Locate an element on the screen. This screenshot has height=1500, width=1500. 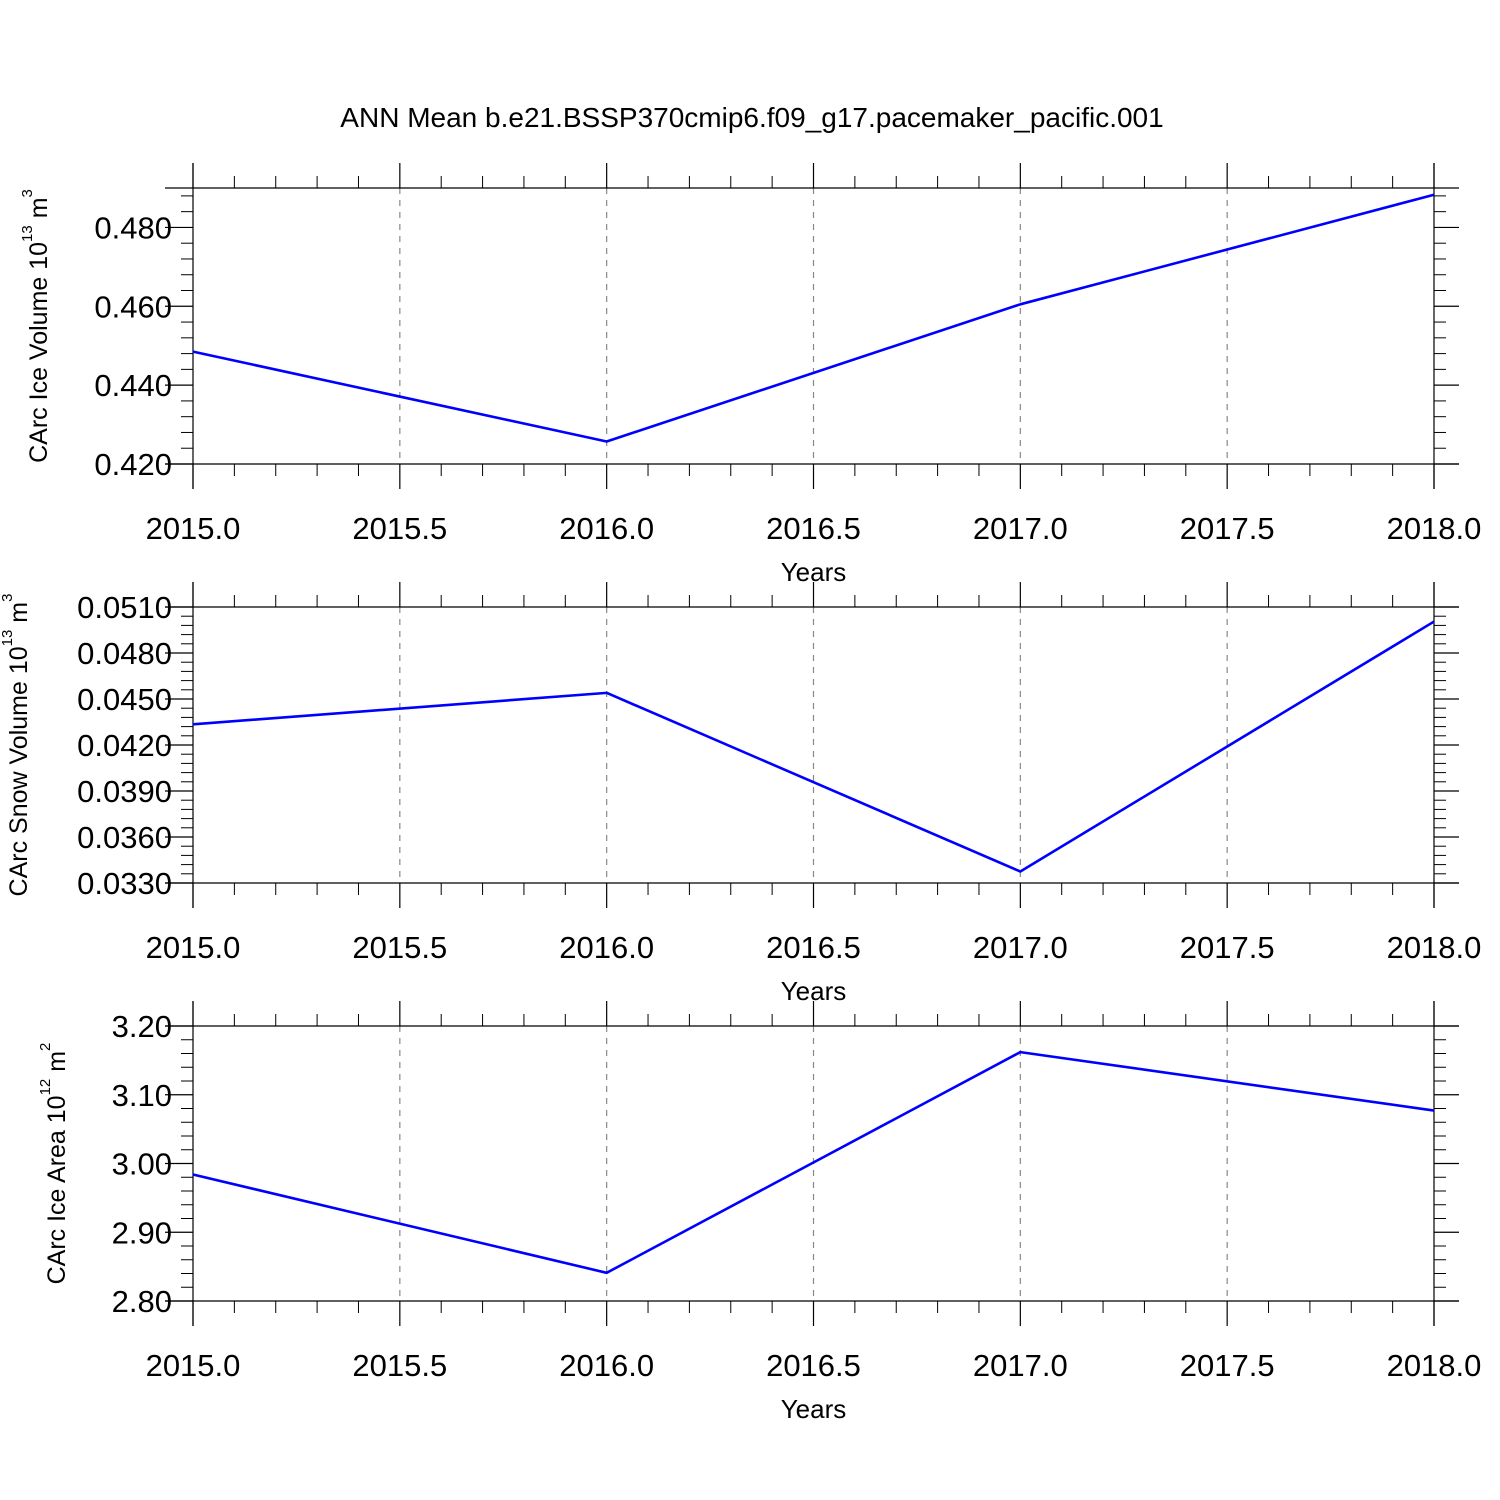
y-tick-label: 0.0420 is located at coordinates (124, 745).